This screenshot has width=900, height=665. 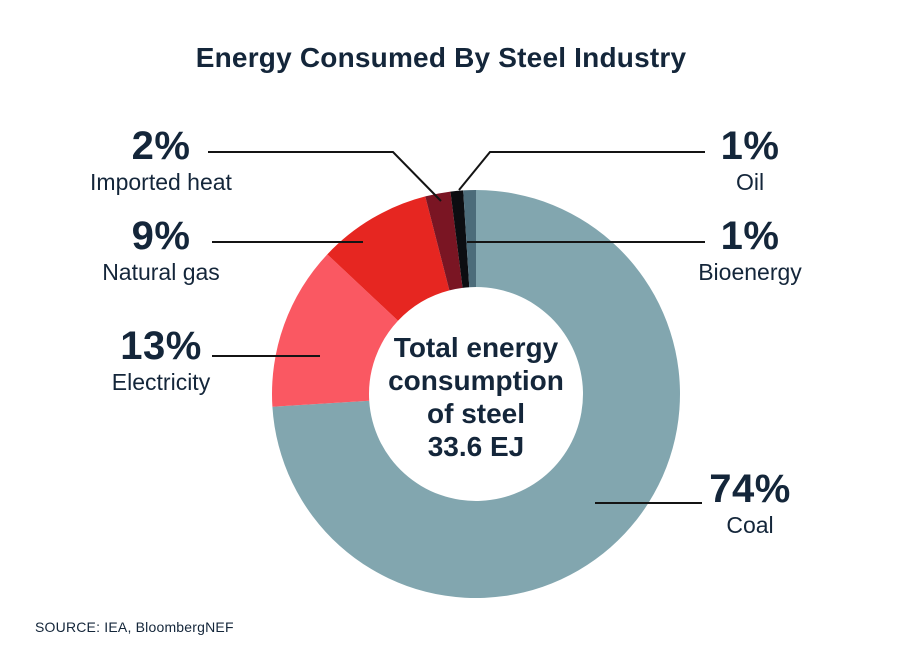 What do you see at coordinates (469, 239) in the screenshot?
I see `slice-bioenergy` at bounding box center [469, 239].